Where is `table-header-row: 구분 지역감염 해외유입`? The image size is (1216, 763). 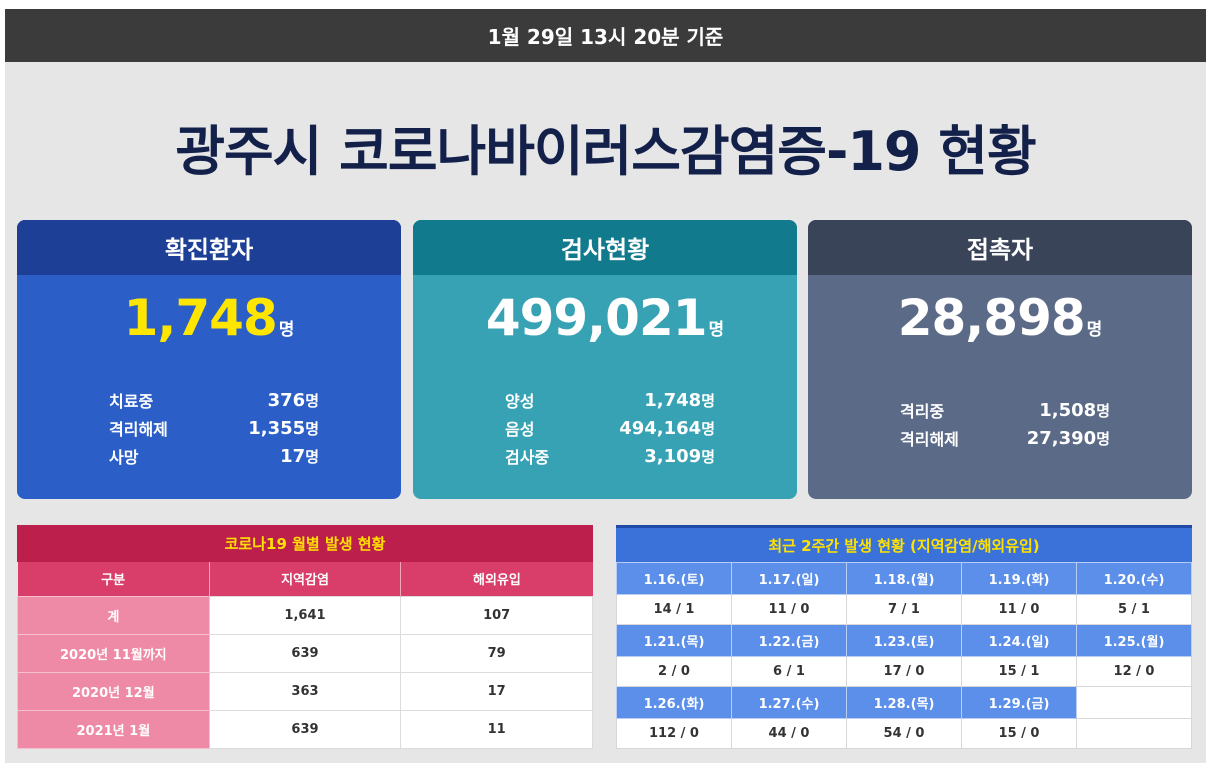
table-header-row: 구분 지역감염 해외유입 is located at coordinates (305, 579).